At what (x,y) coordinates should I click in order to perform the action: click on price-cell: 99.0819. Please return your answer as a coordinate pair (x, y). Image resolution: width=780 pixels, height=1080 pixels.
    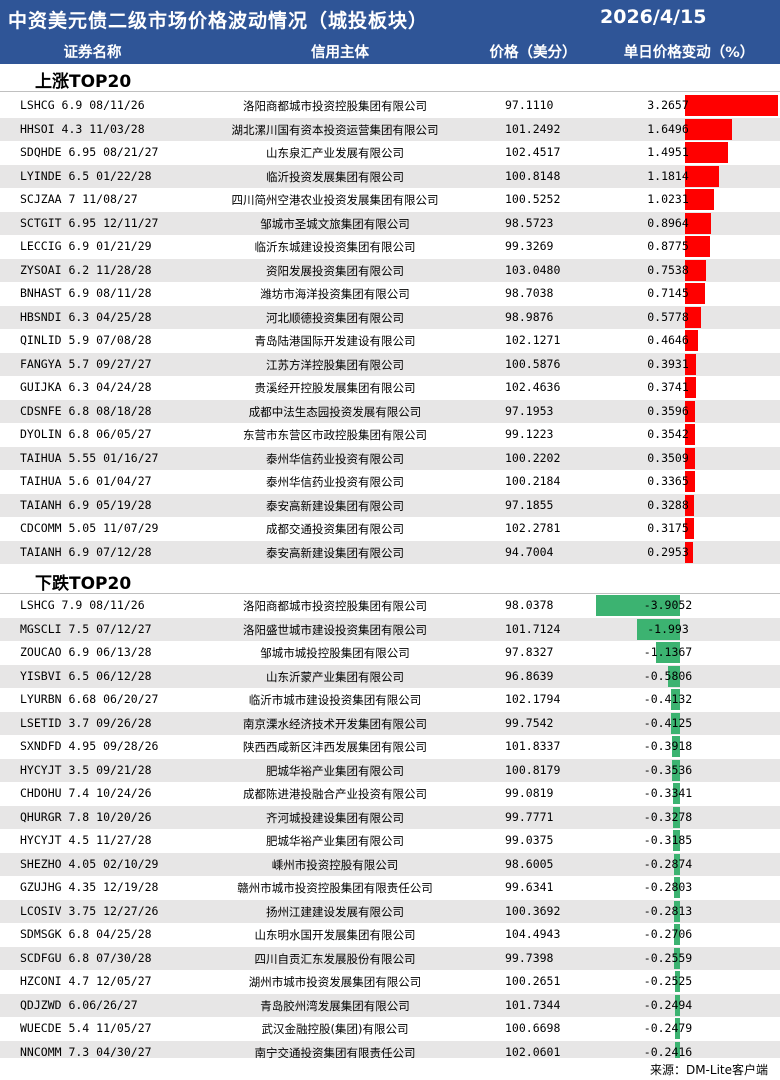
    Looking at the image, I should click on (529, 793).